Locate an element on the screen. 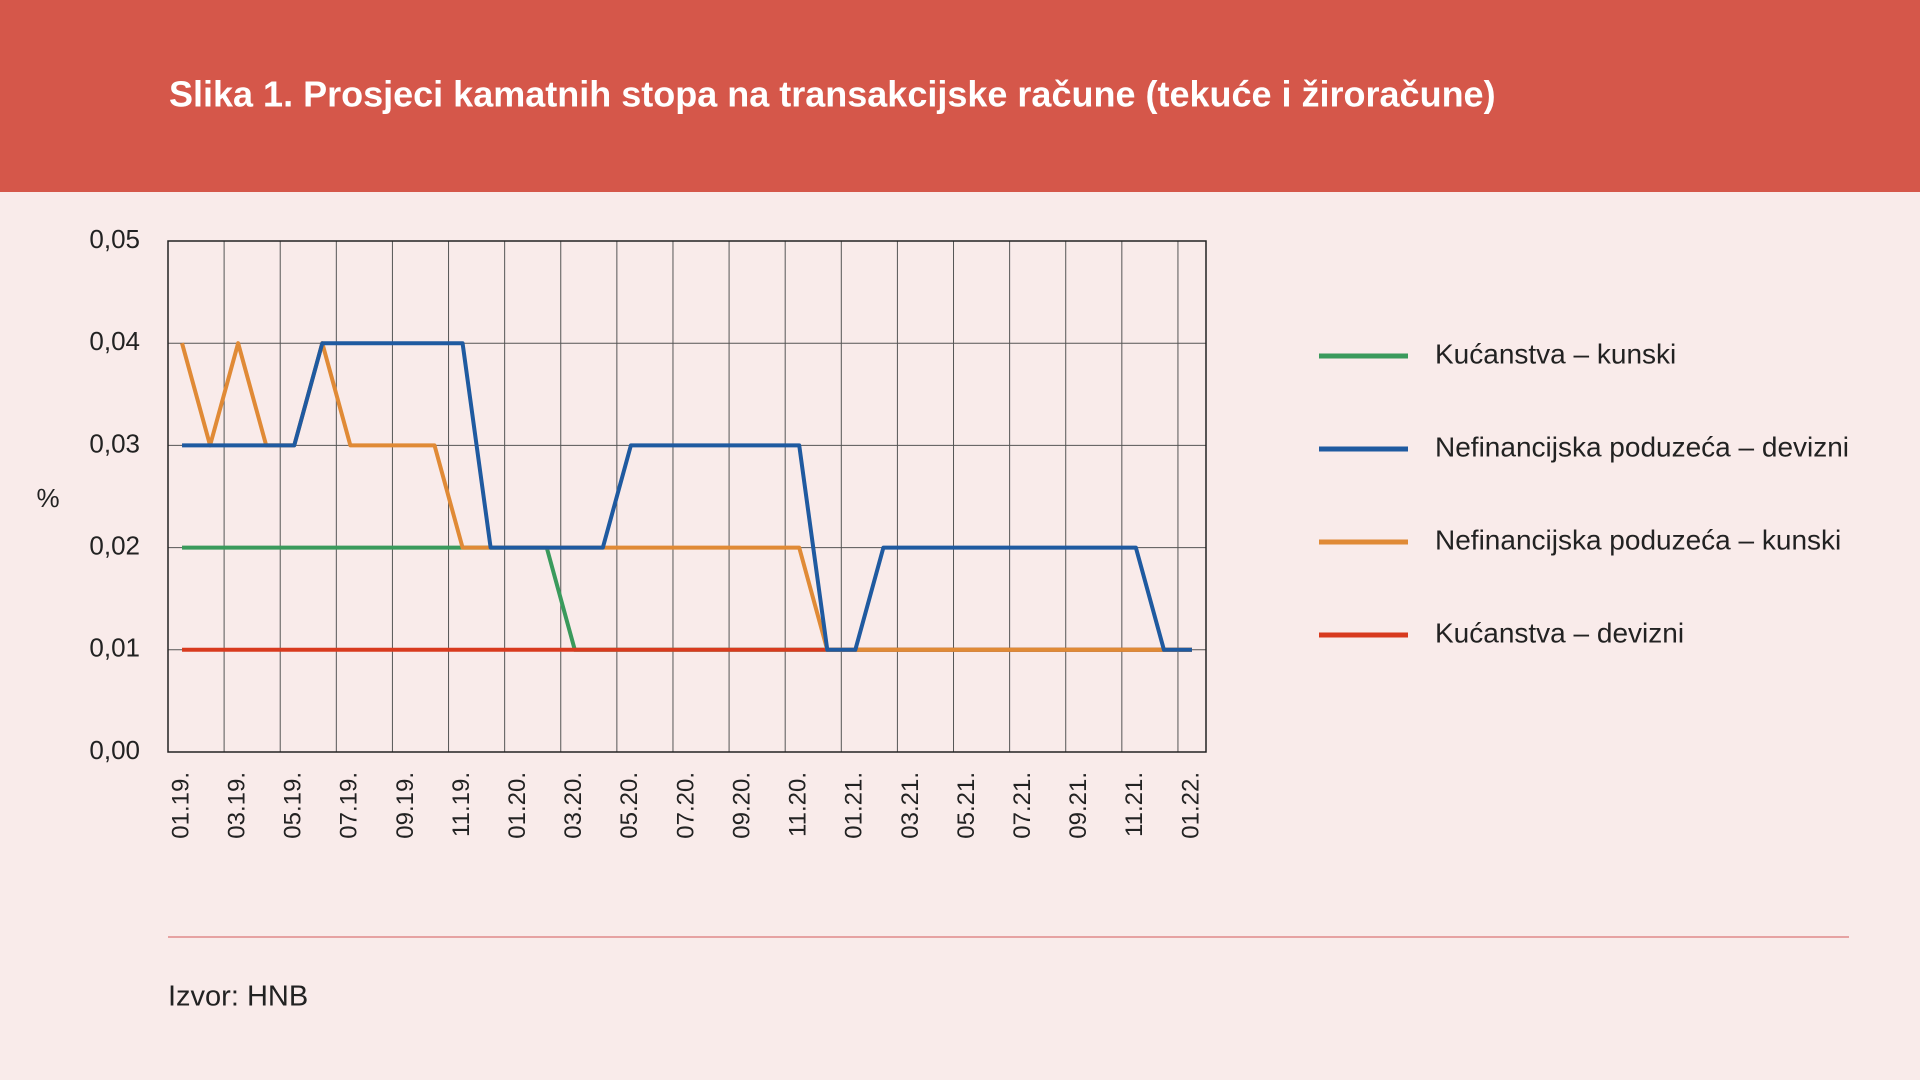 The image size is (1920, 1080). x-tick-label: 05.20. is located at coordinates (629, 805).